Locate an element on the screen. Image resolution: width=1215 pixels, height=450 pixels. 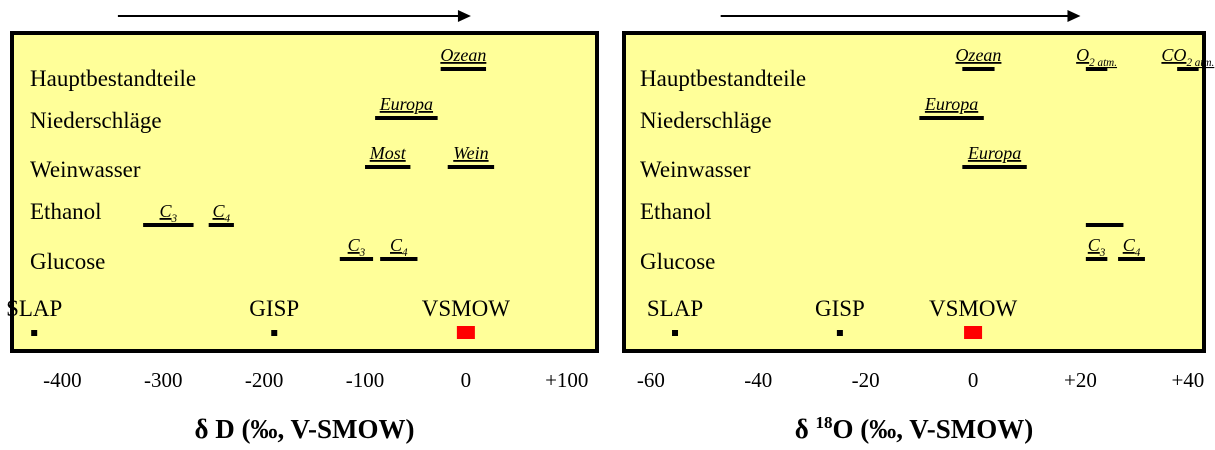
tick-label: -400 is located at coordinates (62, 380).